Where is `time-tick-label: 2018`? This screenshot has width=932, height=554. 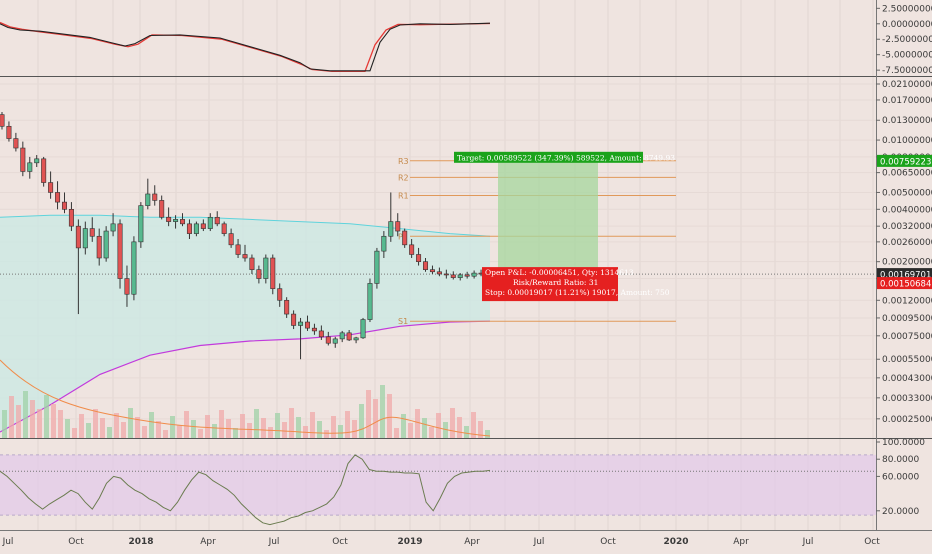
time-tick-label: 2018 is located at coordinates (140, 542).